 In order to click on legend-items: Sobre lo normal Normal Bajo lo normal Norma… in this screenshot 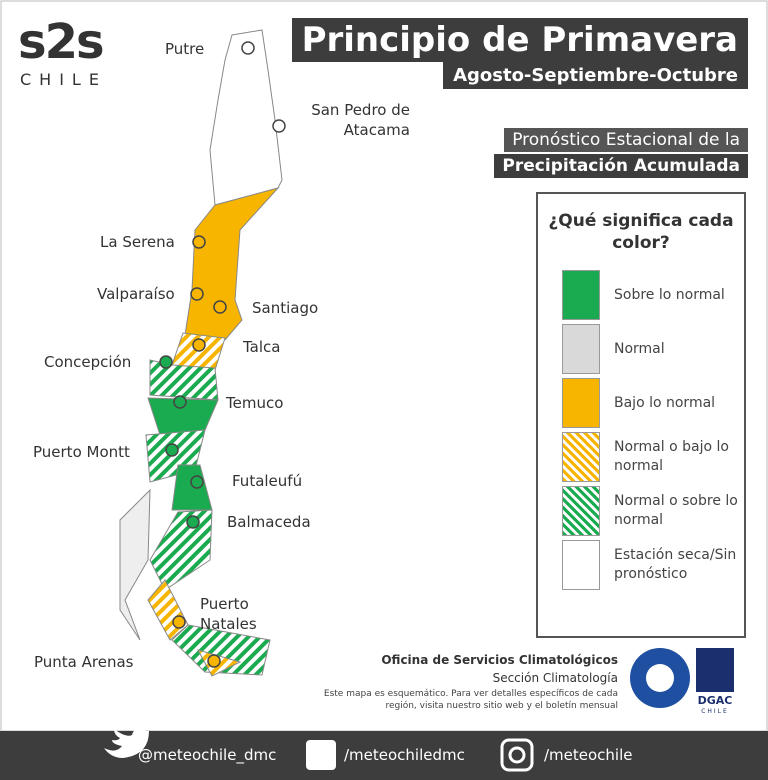, I will do `click(641, 430)`.